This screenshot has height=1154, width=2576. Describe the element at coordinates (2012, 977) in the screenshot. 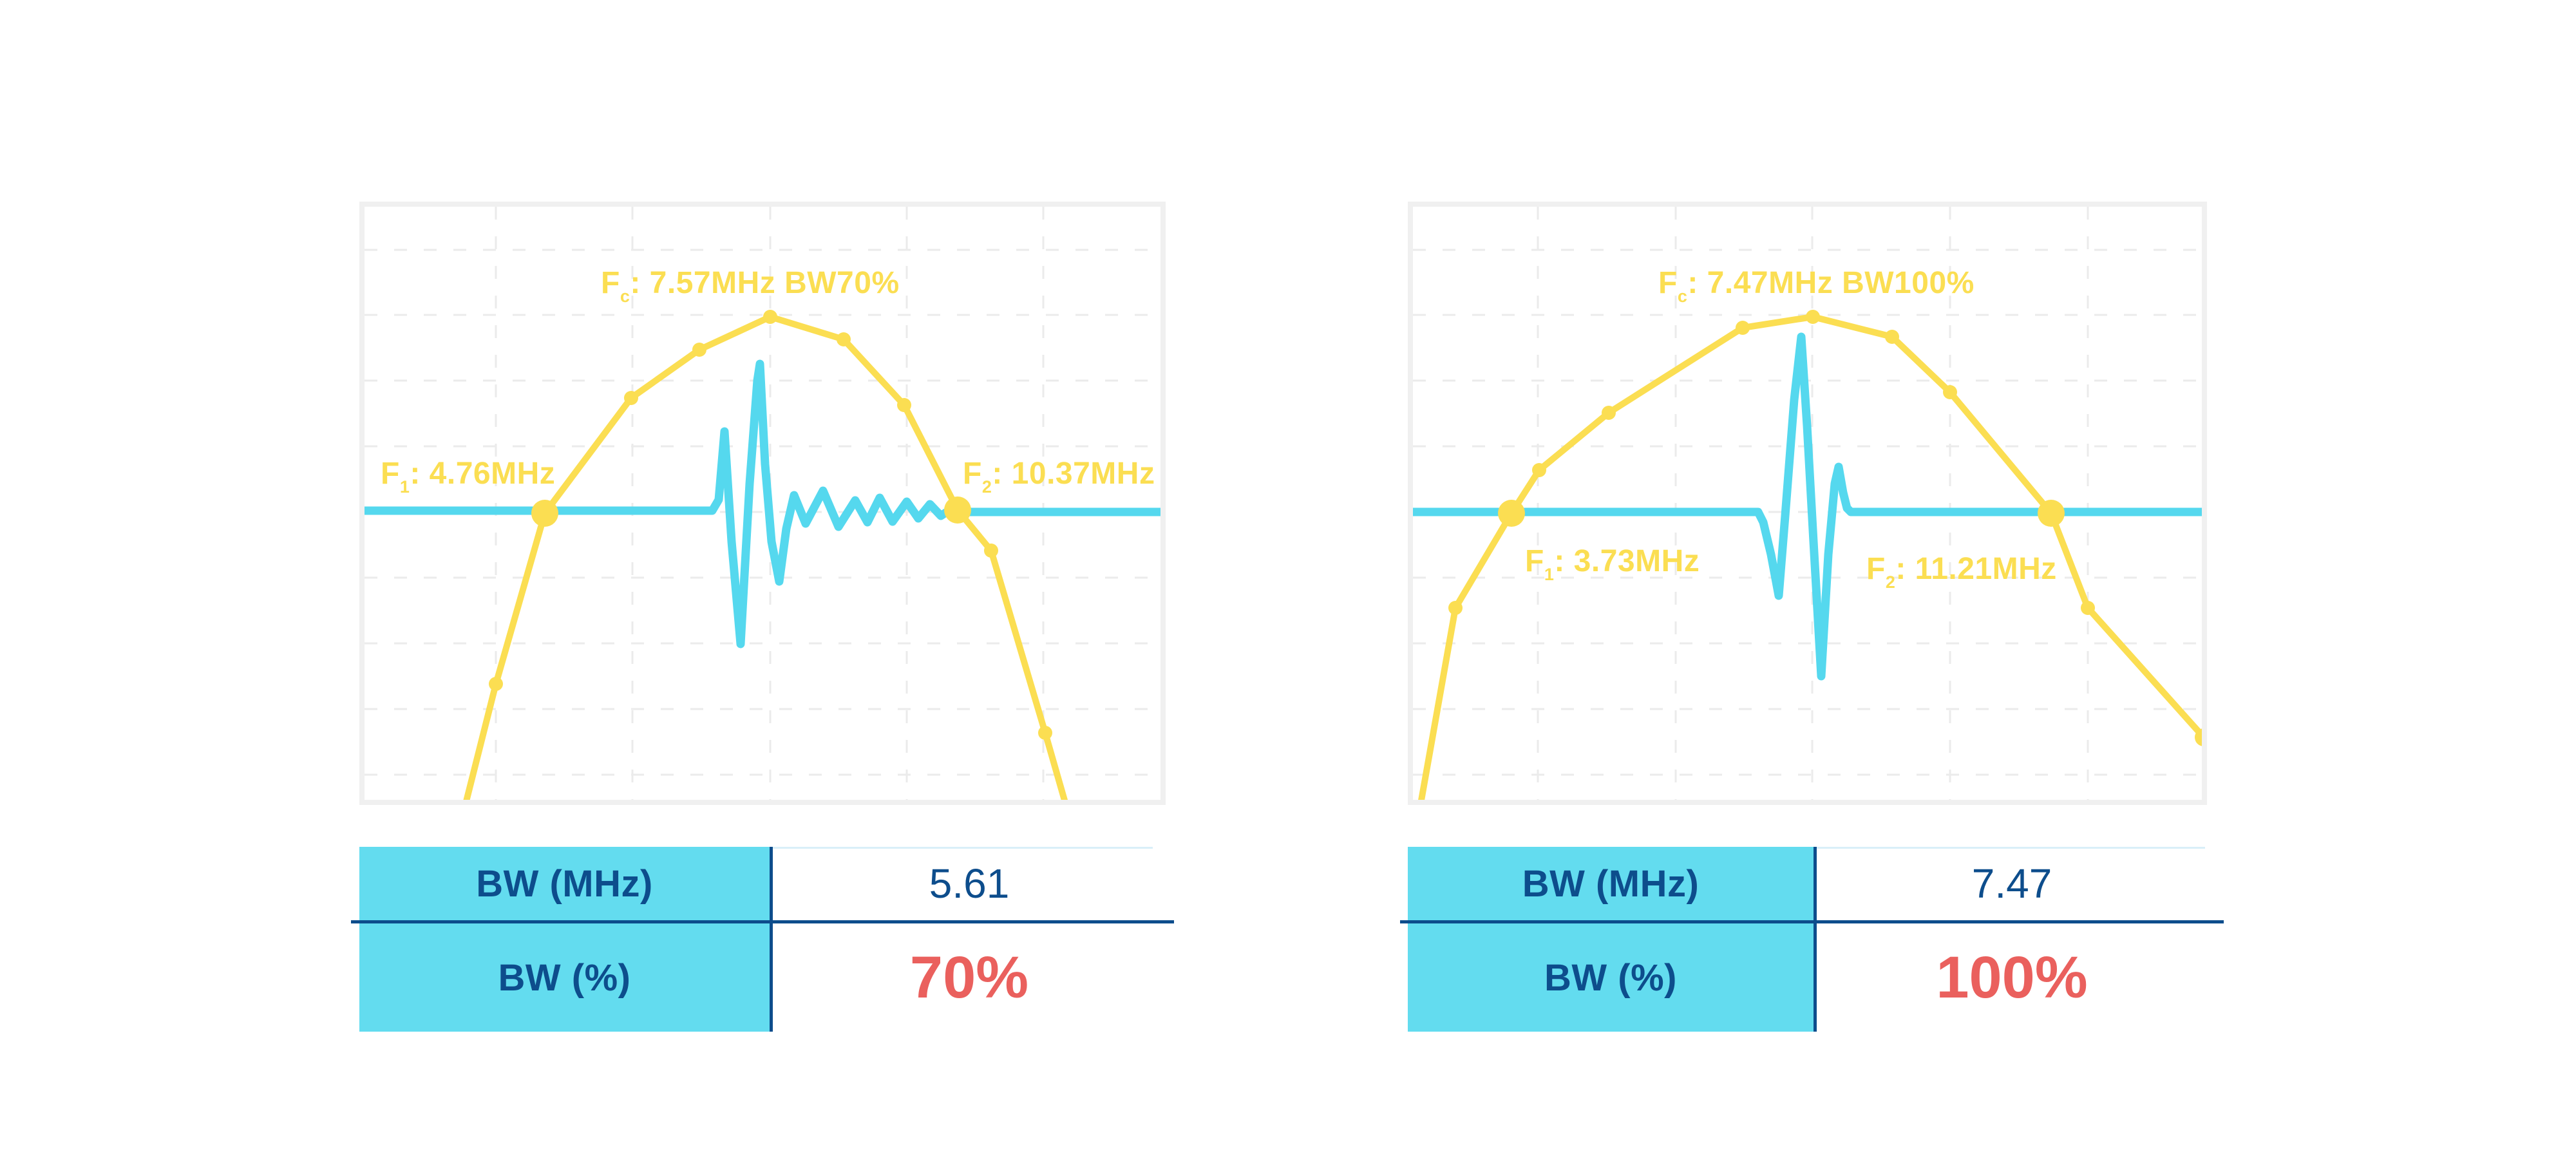

I see `bw-percent-value: 100%` at that location.